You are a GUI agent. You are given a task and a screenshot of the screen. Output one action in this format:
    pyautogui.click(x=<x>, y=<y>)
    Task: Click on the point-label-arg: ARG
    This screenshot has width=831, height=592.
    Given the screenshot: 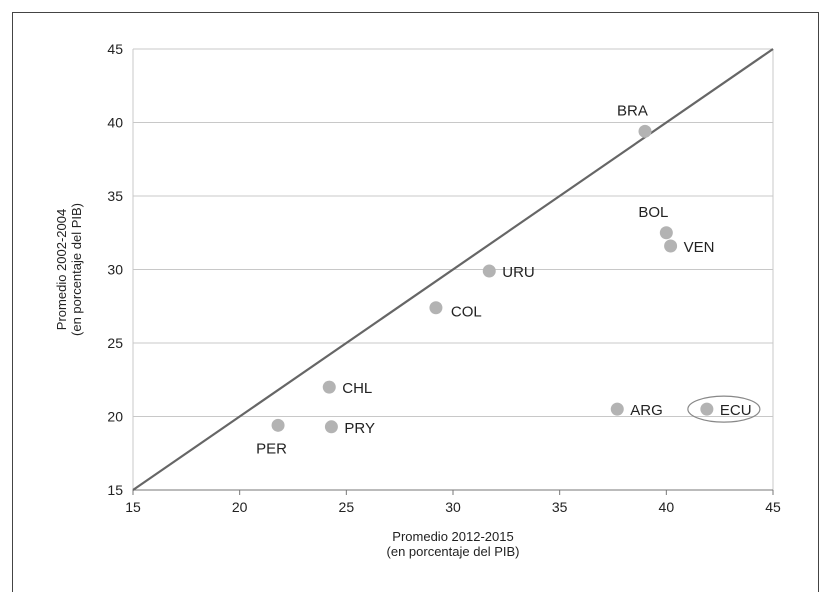 What is the action you would take?
    pyautogui.click(x=646, y=410)
    